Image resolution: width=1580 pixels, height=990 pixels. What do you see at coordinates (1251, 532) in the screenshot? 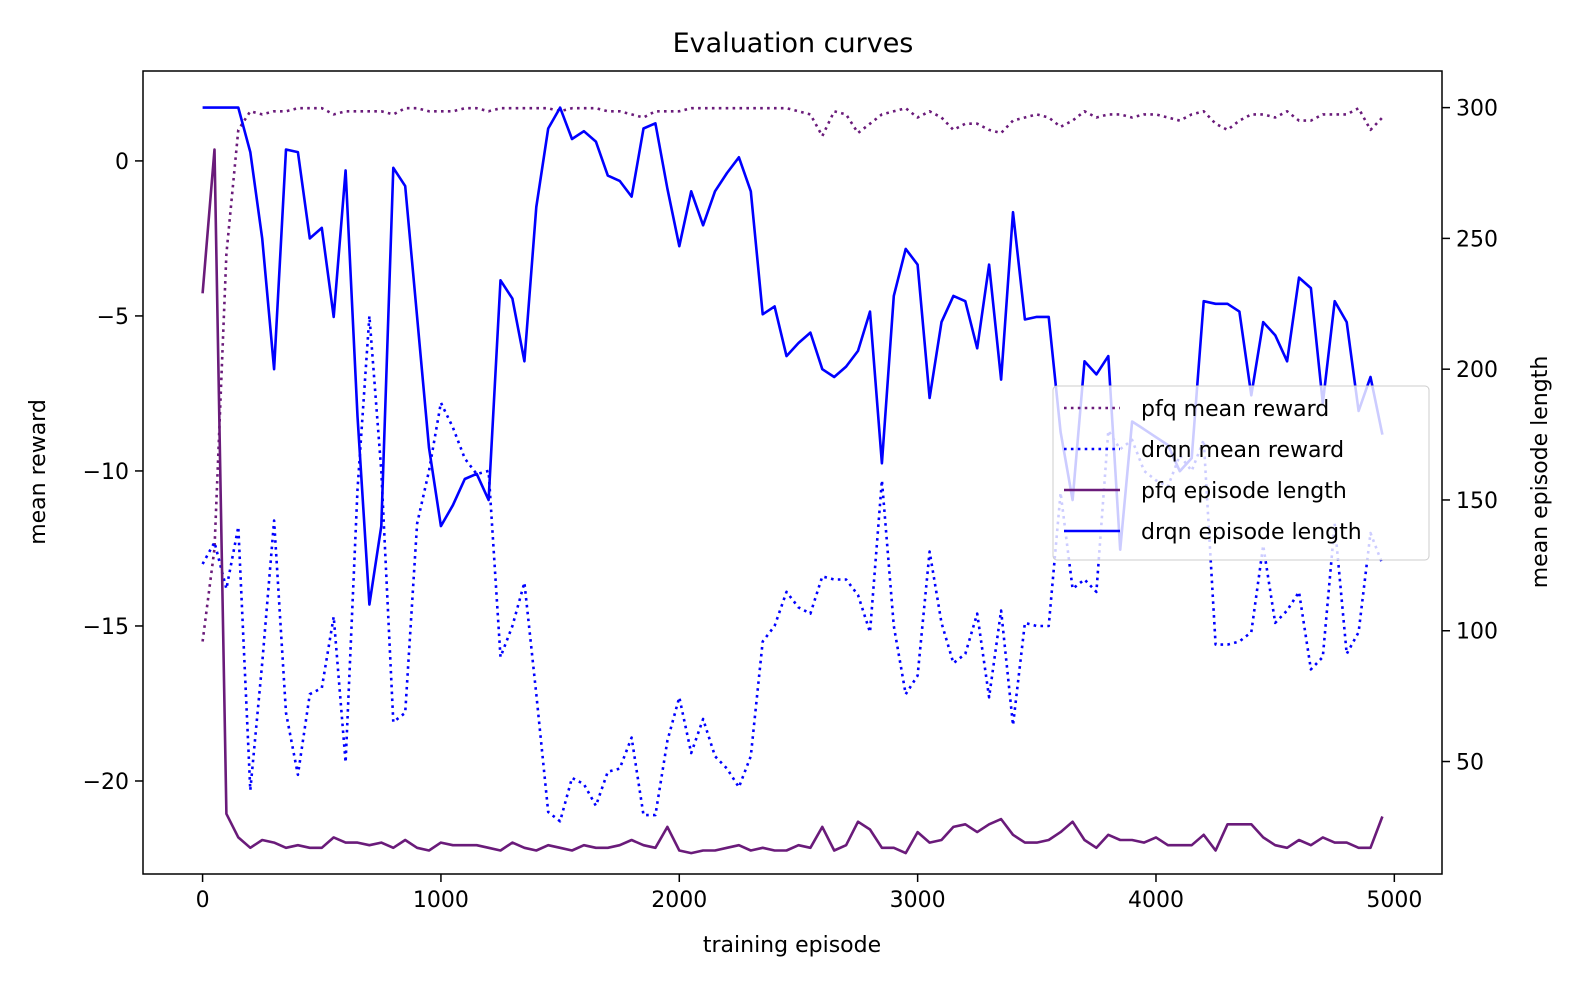
I see `legend-label-drqn-episode-length: drqn episode length` at bounding box center [1251, 532].